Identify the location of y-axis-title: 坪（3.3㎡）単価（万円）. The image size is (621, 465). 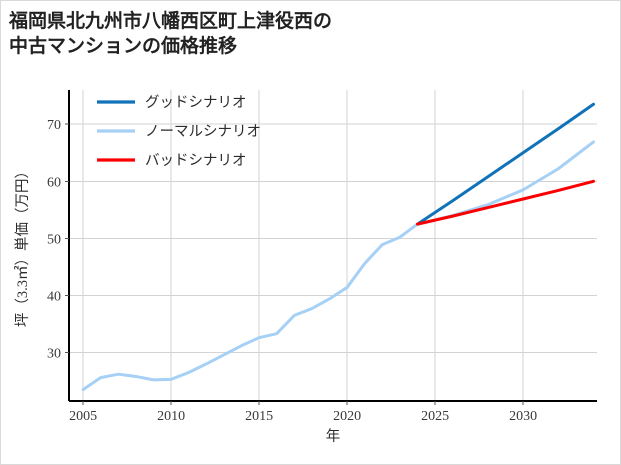
(22, 245).